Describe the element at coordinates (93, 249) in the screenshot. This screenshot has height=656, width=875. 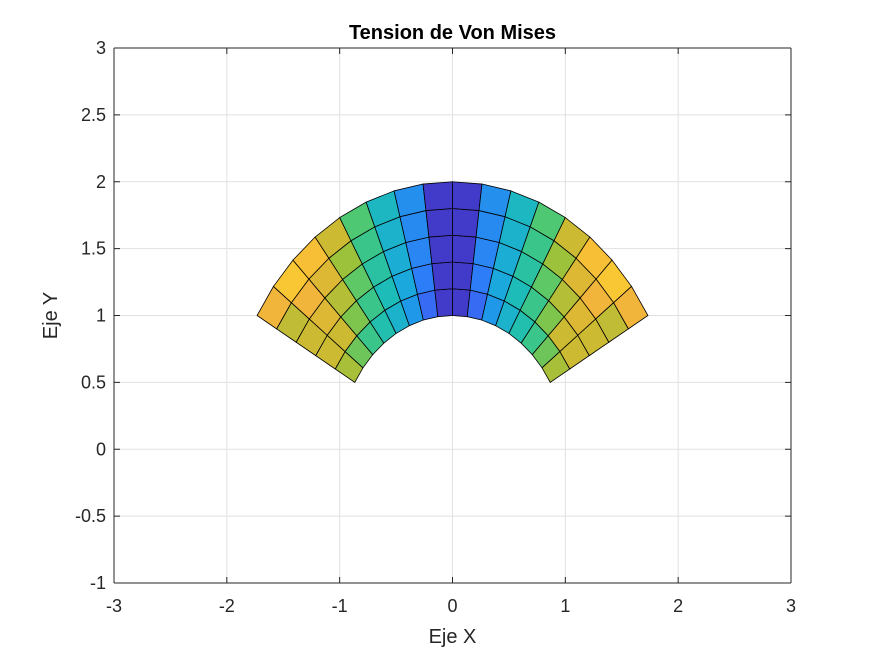
I see `y-tick-label: 1.5` at that location.